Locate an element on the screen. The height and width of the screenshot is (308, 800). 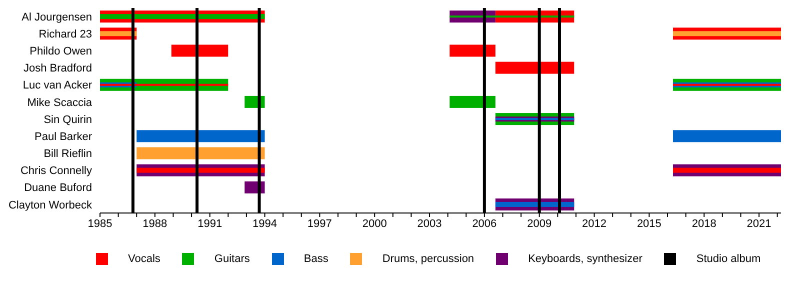
x-tick-label: 2018 is located at coordinates (704, 224).